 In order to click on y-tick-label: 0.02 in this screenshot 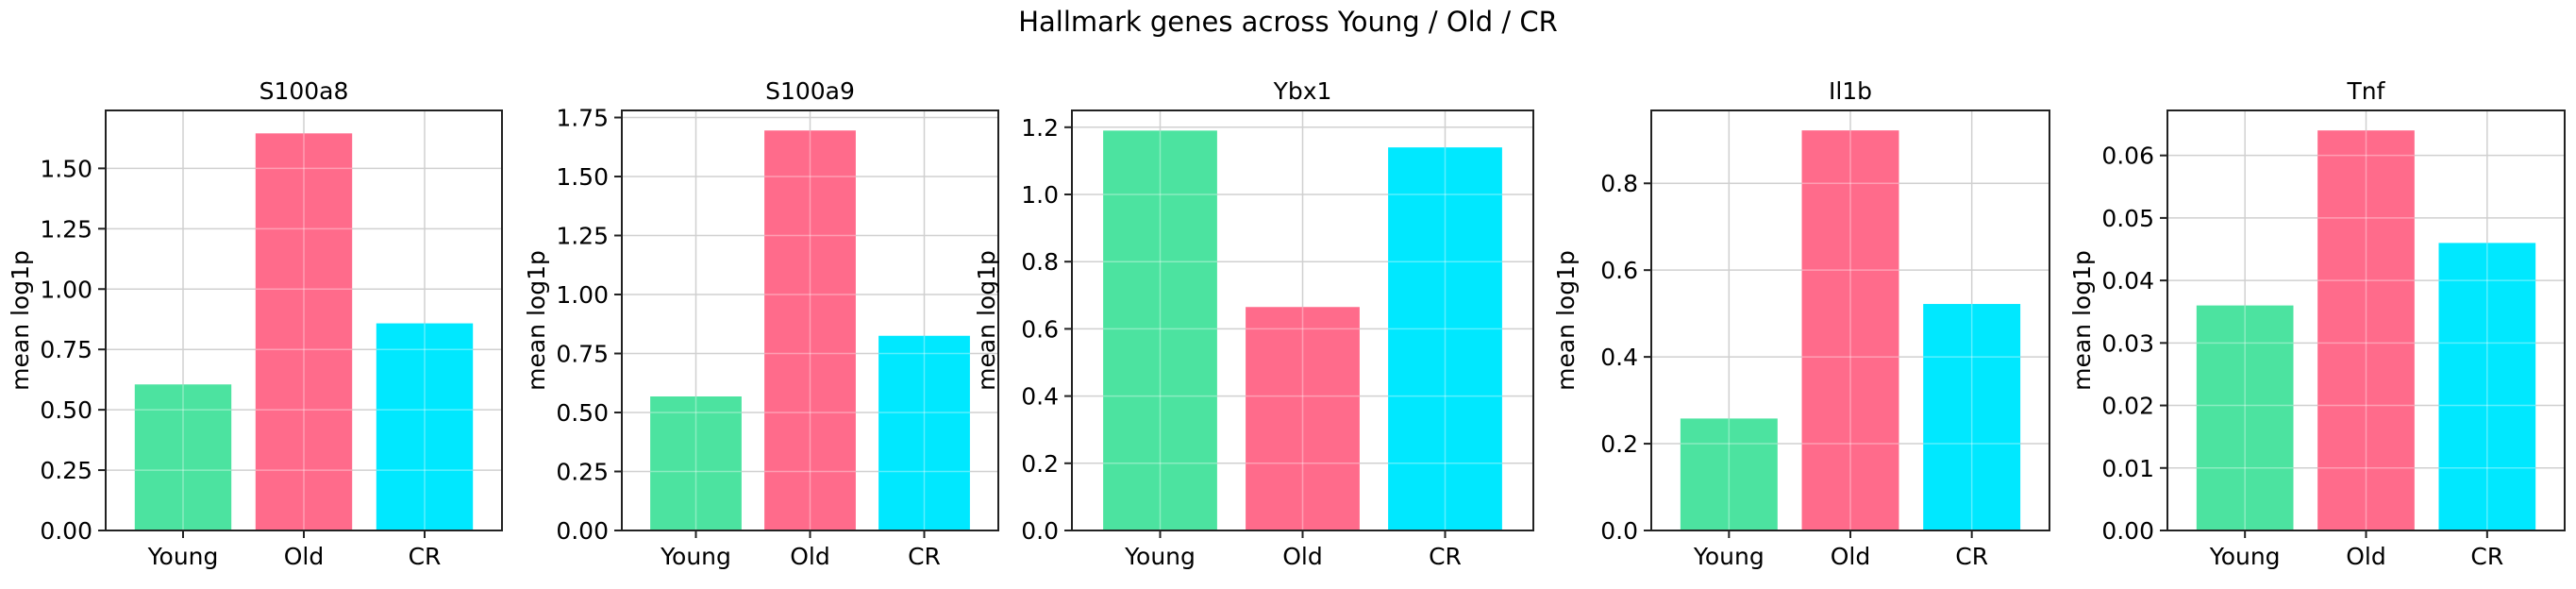, I will do `click(2127, 406)`.